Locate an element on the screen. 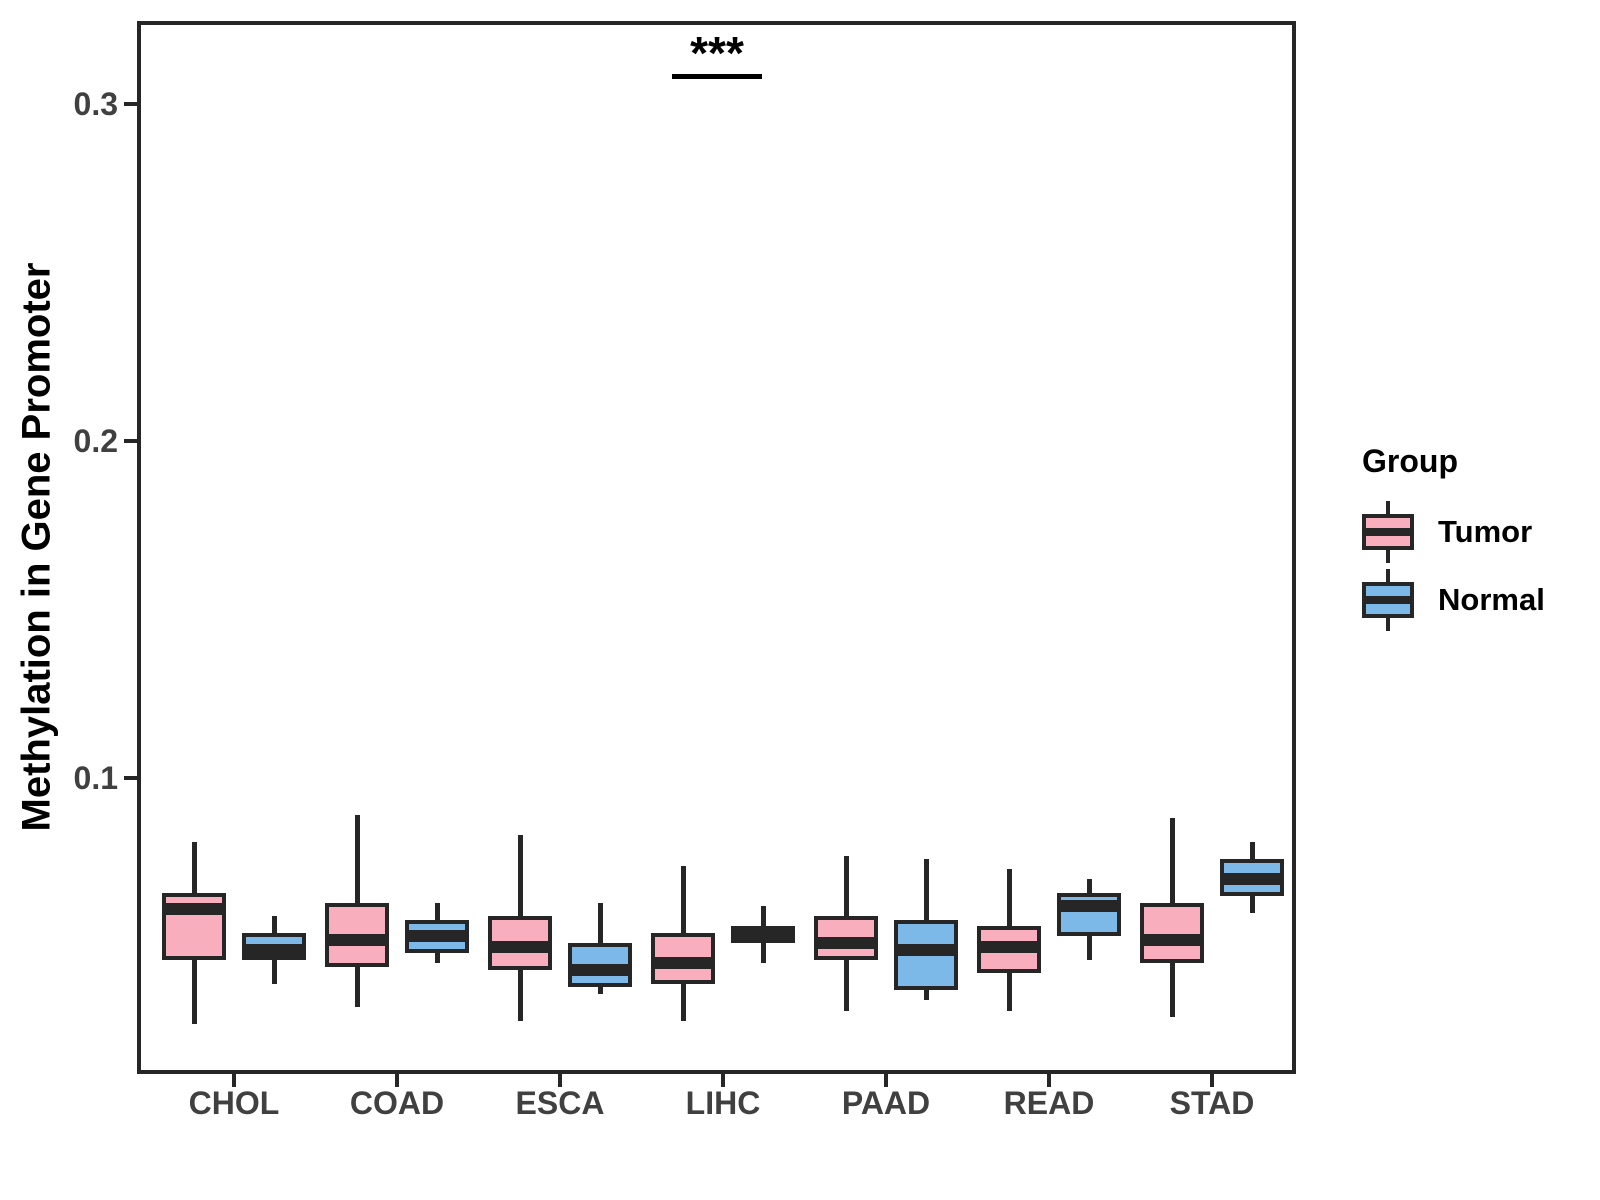  legend-key-normal: Normal is located at coordinates (1453, 600).